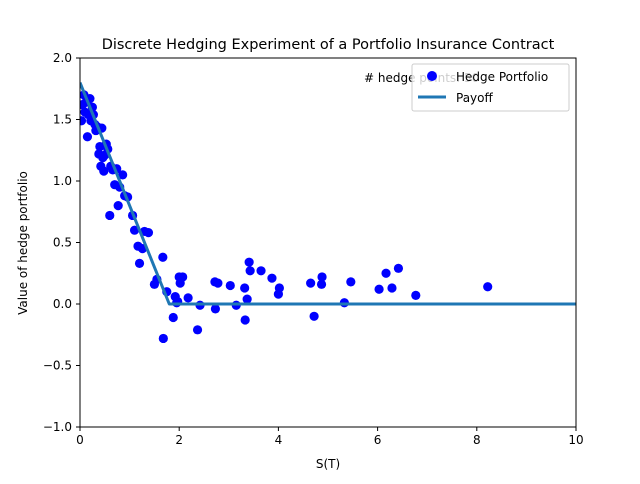 The width and height of the screenshot is (640, 484). I want to click on y-axis-ticks: −1.0 −0.5 0.0 0.5 1.0 1.5 2.0, so click(61, 242).